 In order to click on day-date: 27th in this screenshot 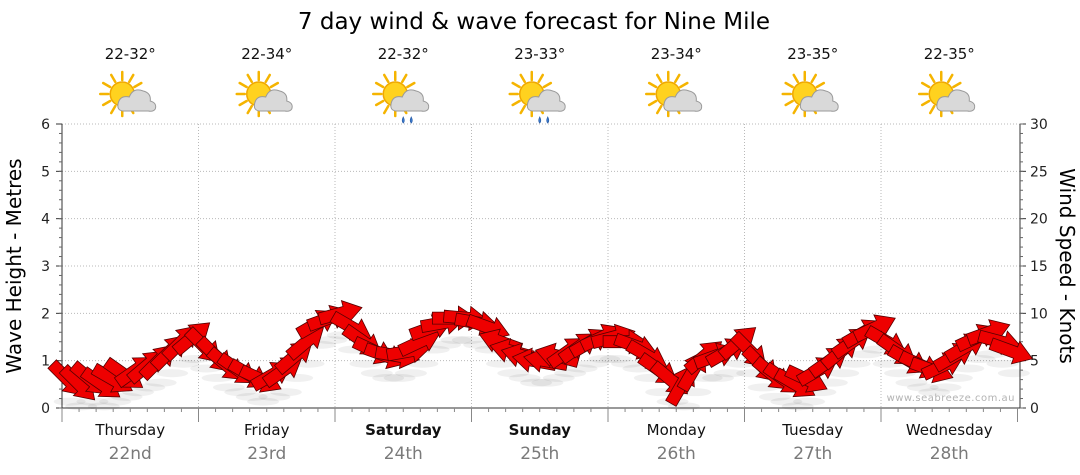, I will do `click(812, 454)`.